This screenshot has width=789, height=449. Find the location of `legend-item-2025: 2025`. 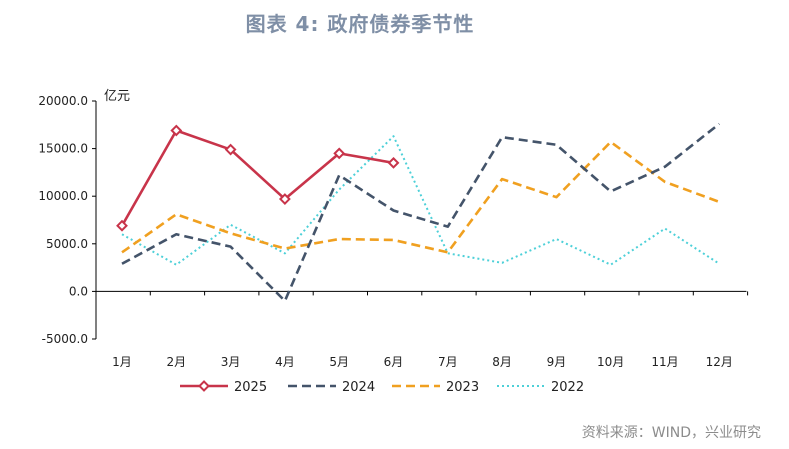

legend-item-2025: 2025 is located at coordinates (223, 387).